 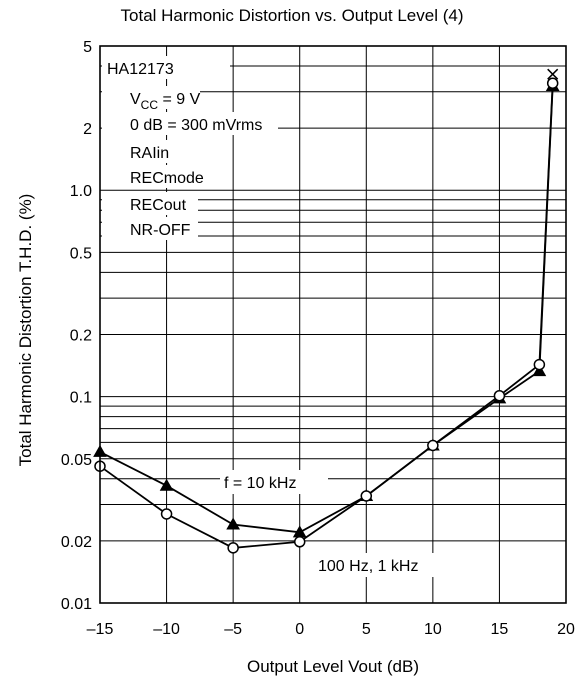 What do you see at coordinates (433, 629) in the screenshot?
I see `x-tick-label: 10` at bounding box center [433, 629].